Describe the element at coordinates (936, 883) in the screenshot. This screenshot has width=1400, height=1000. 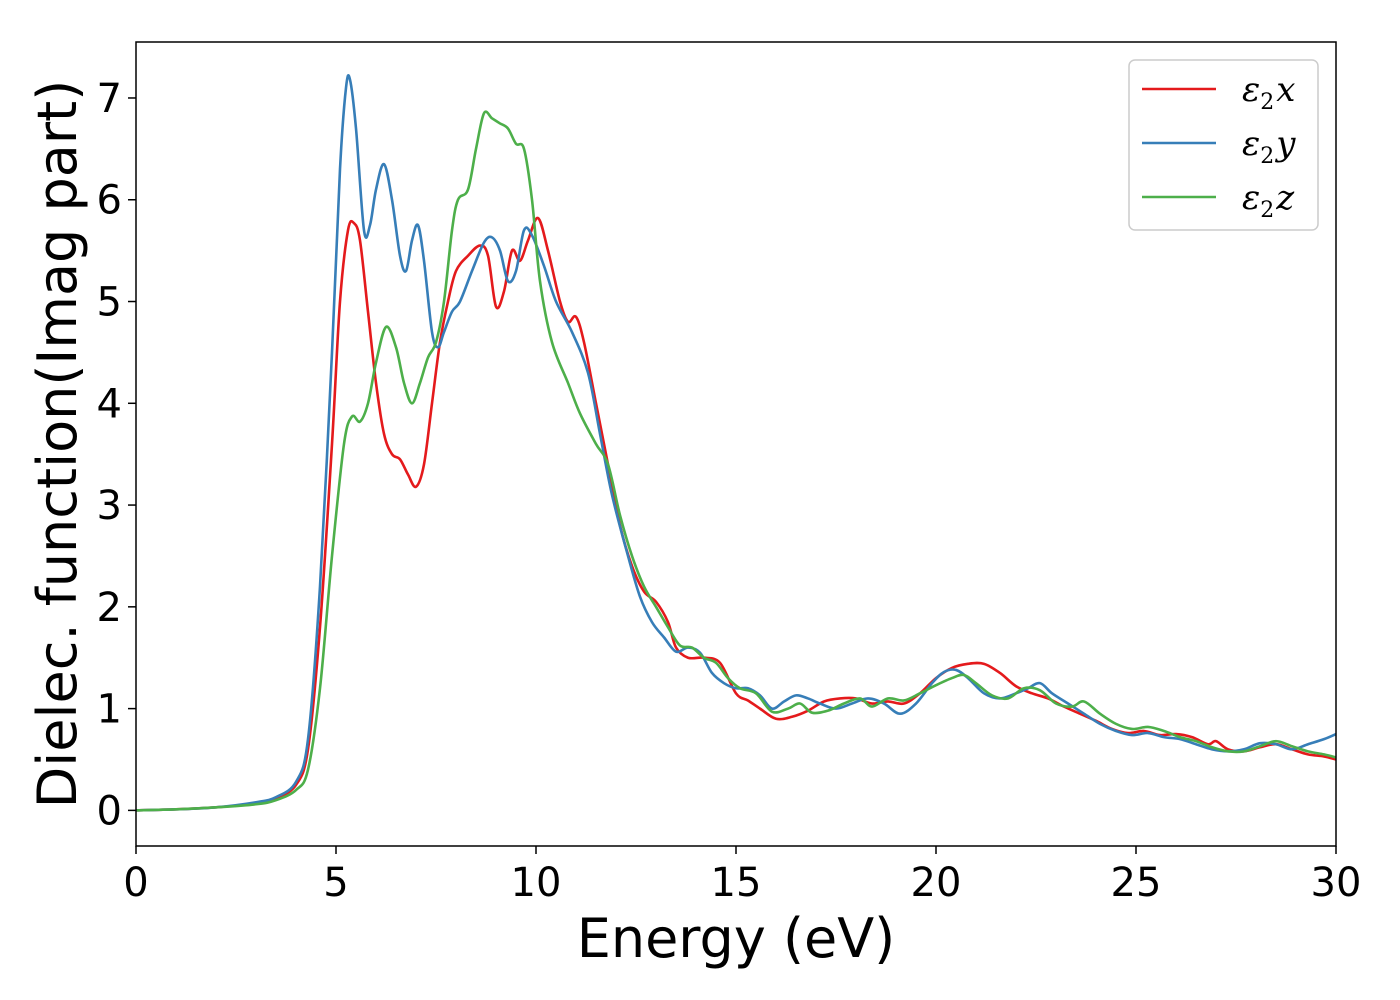
I see `x-tick-label: 20` at that location.